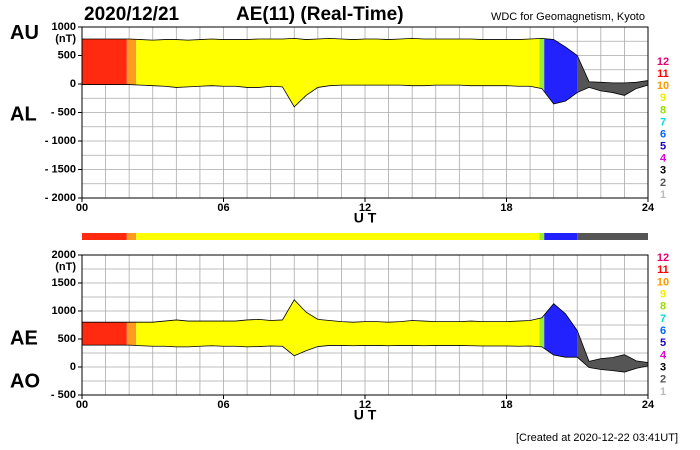  Describe the element at coordinates (568, 17) in the screenshot. I see `source: WDC for Geomagnetism, Kyoto` at that location.